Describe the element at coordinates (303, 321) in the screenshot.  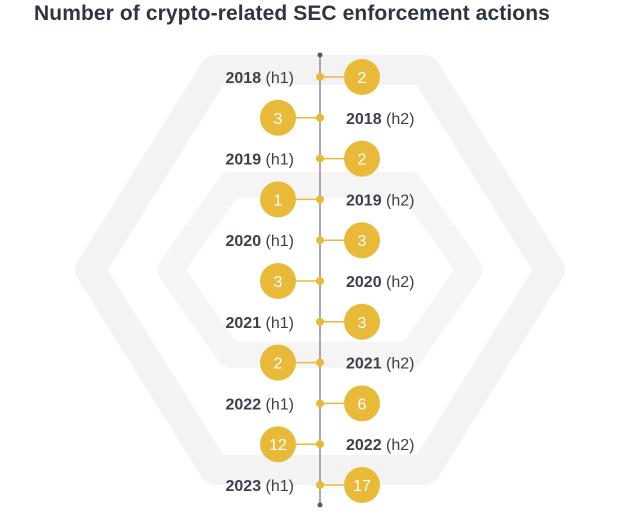
I see `timeline-row: 3 2021 (h1)` at that location.